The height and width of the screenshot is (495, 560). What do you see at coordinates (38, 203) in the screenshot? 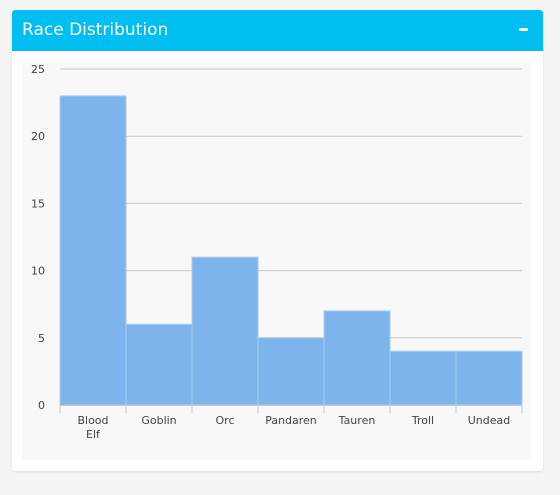
I see `y-tick-label: 15` at bounding box center [38, 203].